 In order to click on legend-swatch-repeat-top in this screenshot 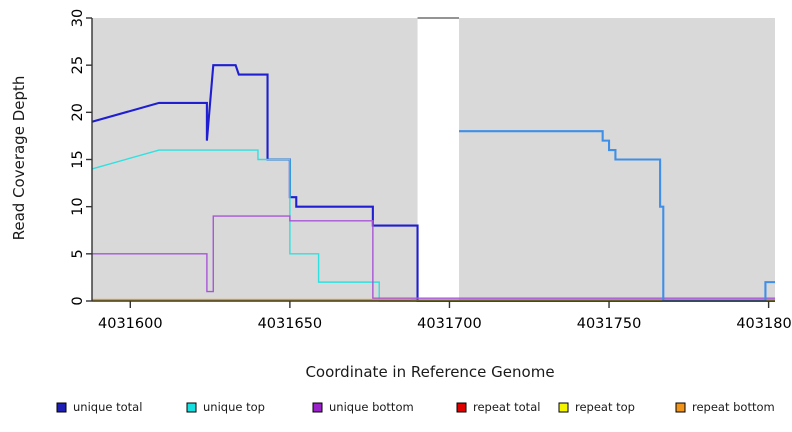, I will do `click(563, 407)`.